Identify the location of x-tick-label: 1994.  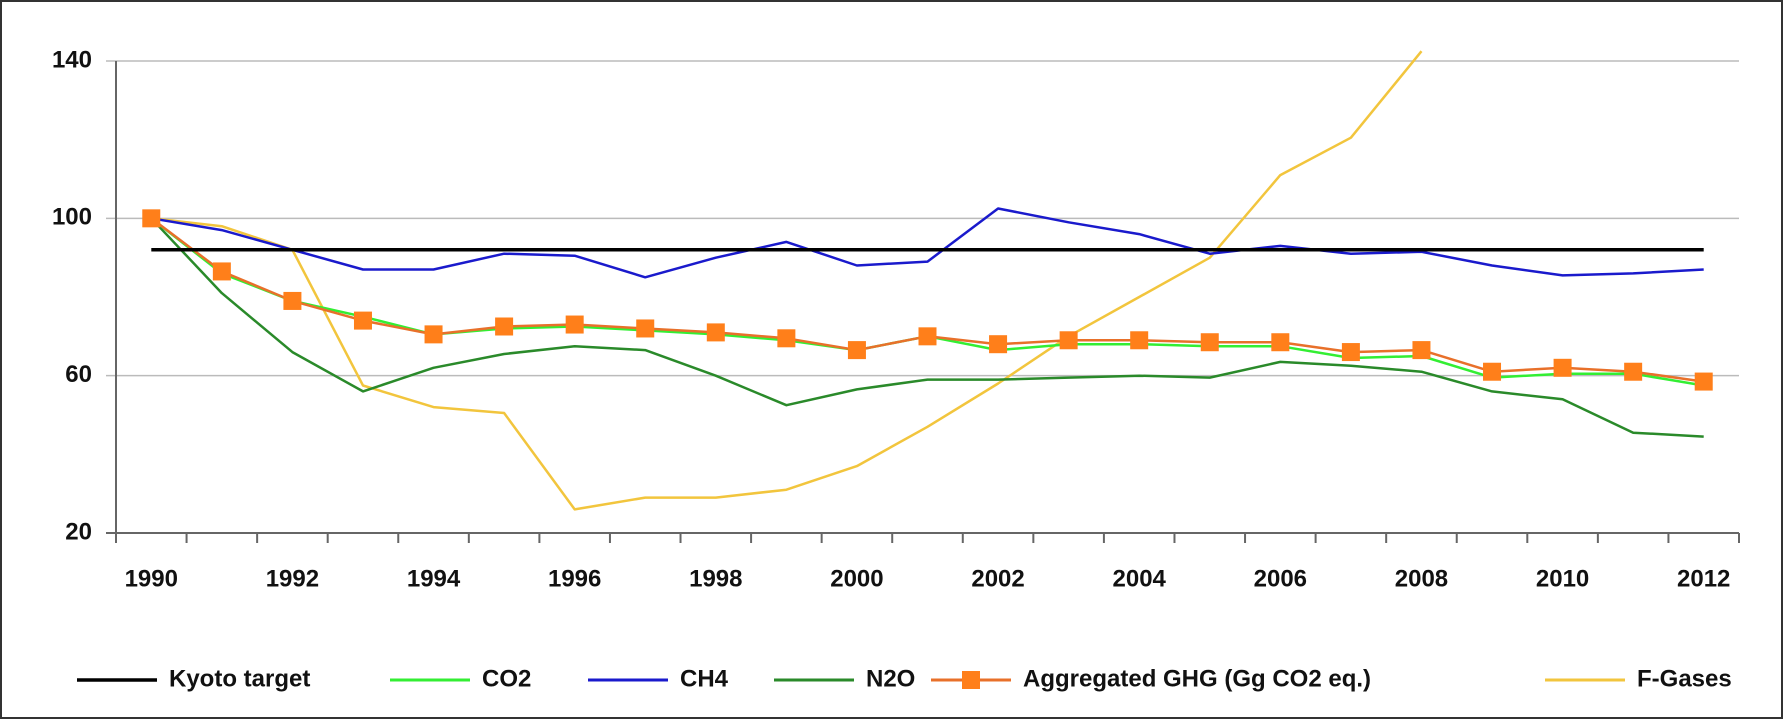
(434, 578).